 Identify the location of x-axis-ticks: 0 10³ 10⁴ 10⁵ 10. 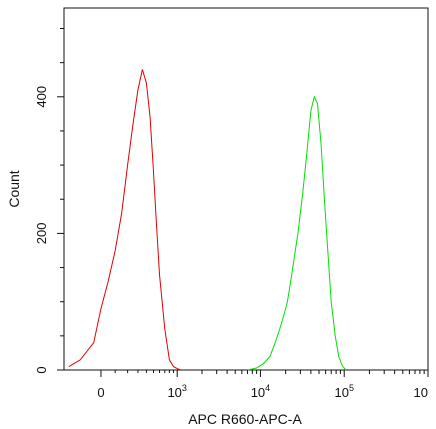
(263, 385).